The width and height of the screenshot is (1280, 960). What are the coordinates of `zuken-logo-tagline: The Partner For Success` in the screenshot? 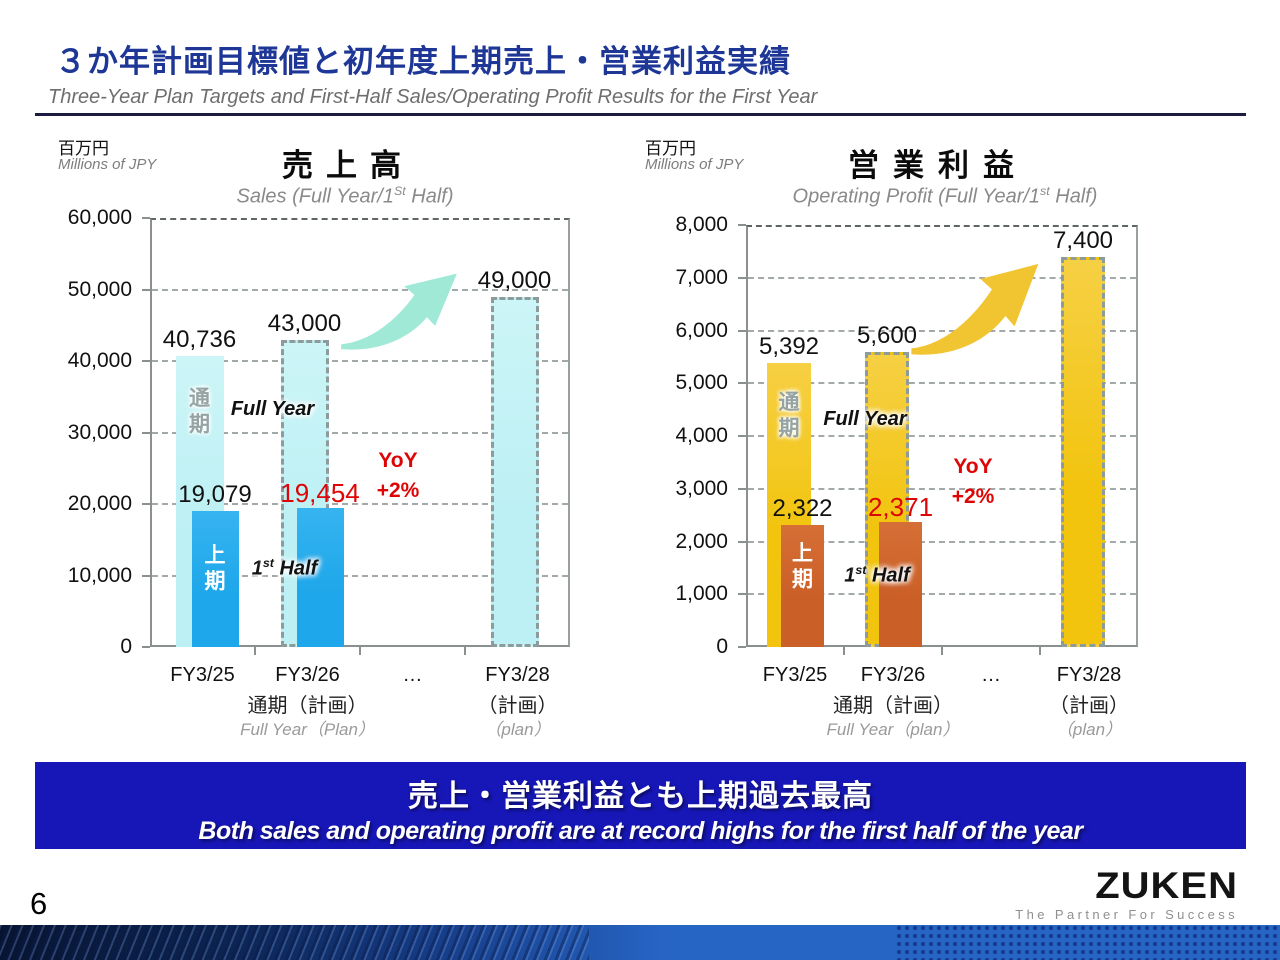 It's located at (1126, 914).